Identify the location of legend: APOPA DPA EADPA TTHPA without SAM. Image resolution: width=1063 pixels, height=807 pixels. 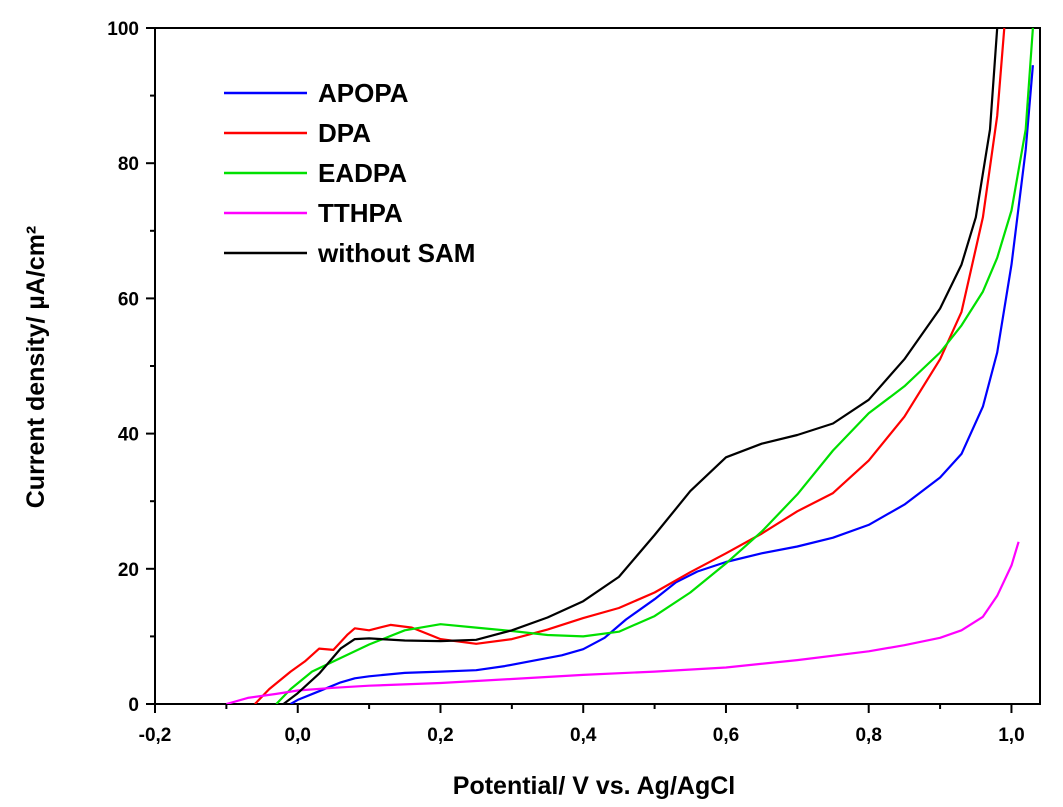
(349, 173).